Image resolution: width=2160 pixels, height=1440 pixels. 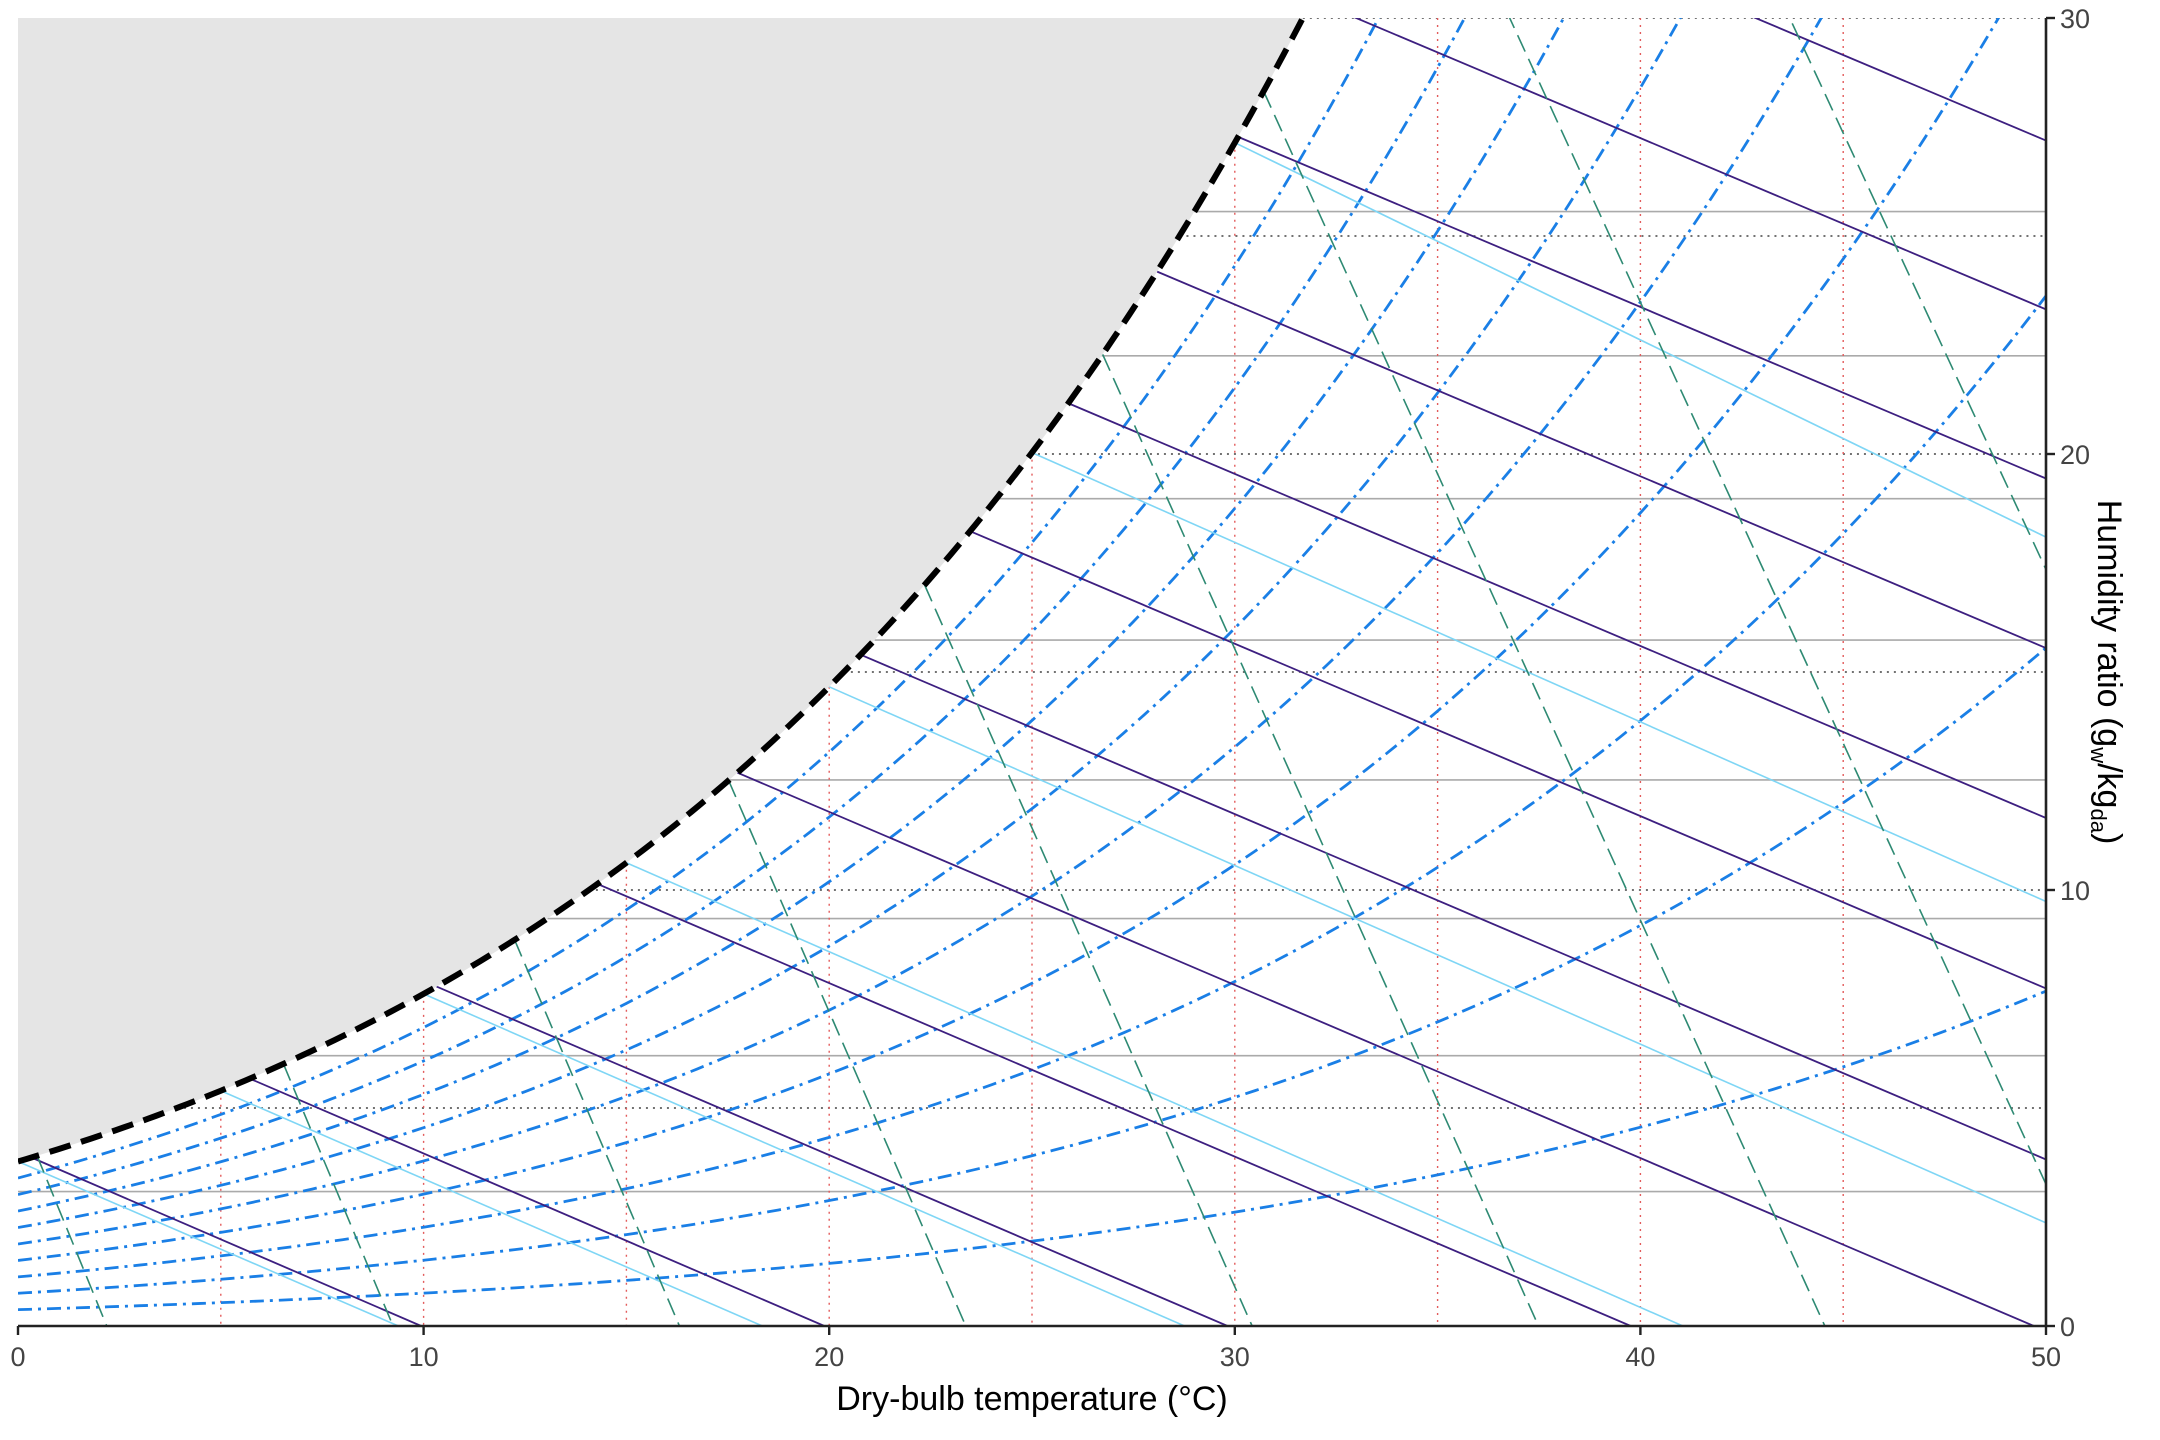 What do you see at coordinates (847, 1053) in the screenshot?
I see `specific-volume-line-0.84` at bounding box center [847, 1053].